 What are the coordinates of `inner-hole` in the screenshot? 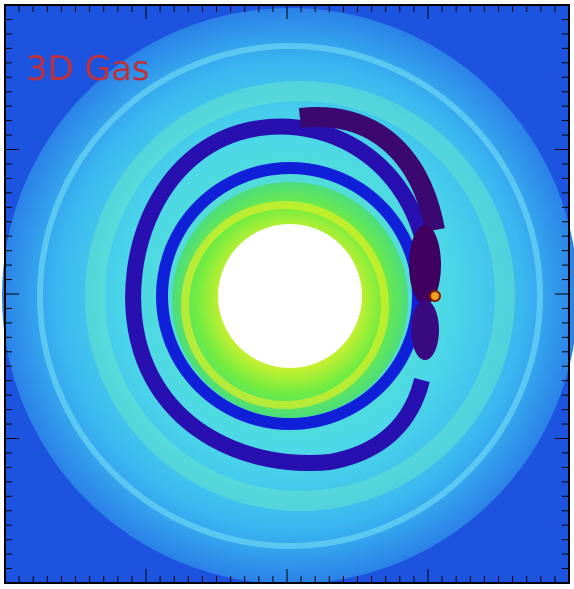 It's located at (290, 296).